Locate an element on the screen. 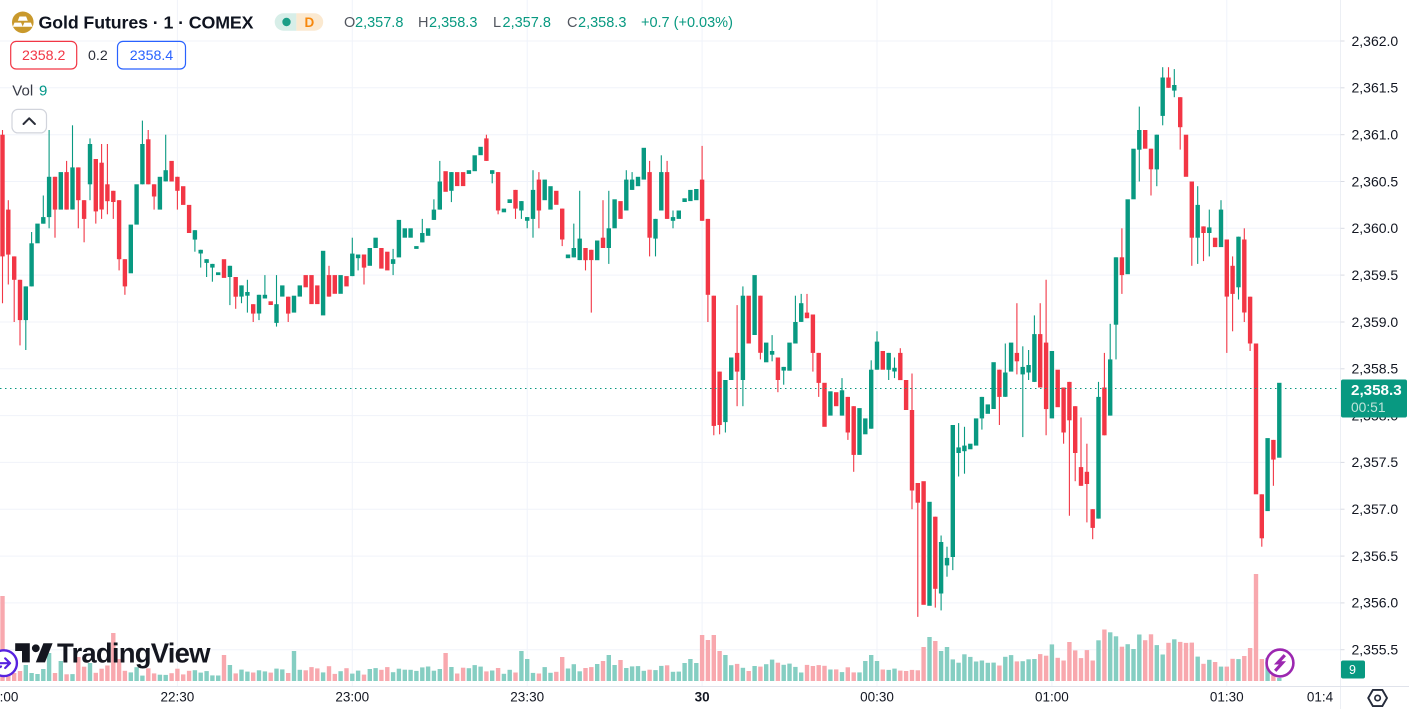  svg-text: 2,361.5 is located at coordinates (1375, 88).